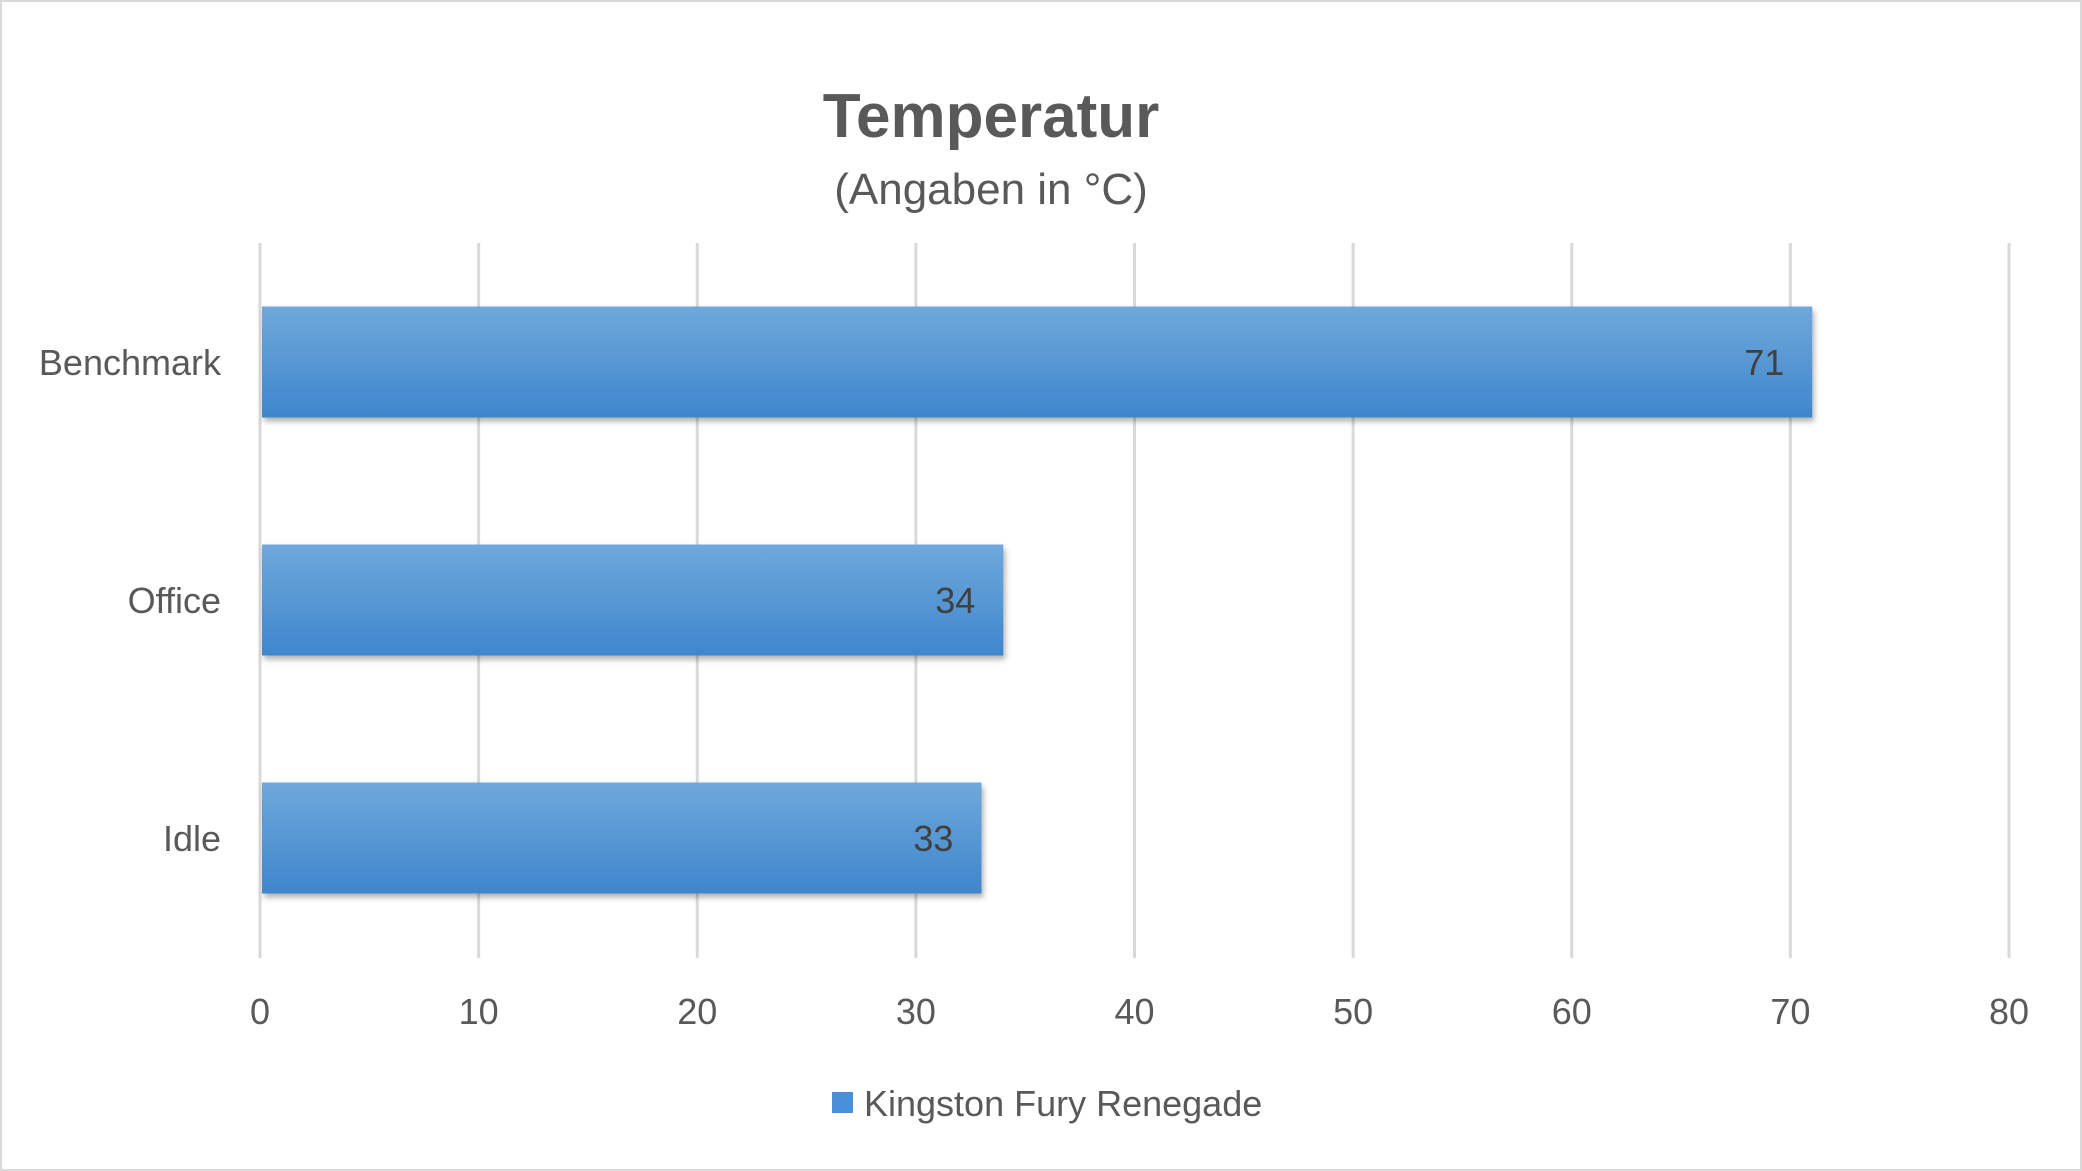  Describe the element at coordinates (260, 1011) in the screenshot. I see `x-tick-label: 0` at that location.